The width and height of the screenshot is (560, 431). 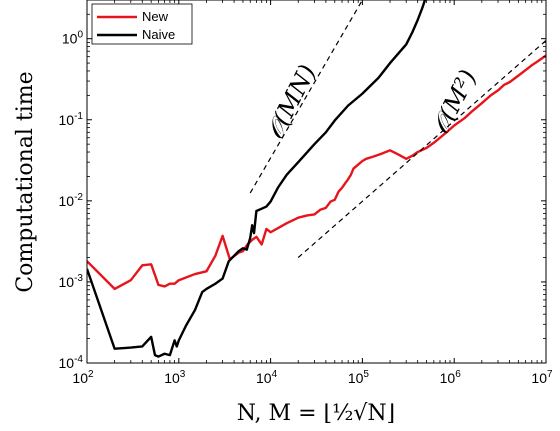 I want to click on y-tick-label: 10⁰, so click(x=73, y=38).